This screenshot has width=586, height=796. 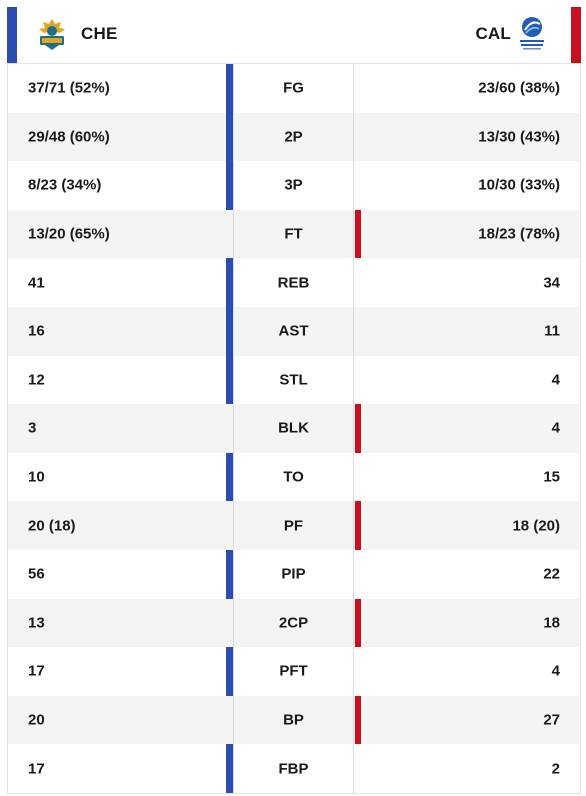 I want to click on stat-row-pf: 20 (18) PF 18 (20), so click(x=294, y=525).